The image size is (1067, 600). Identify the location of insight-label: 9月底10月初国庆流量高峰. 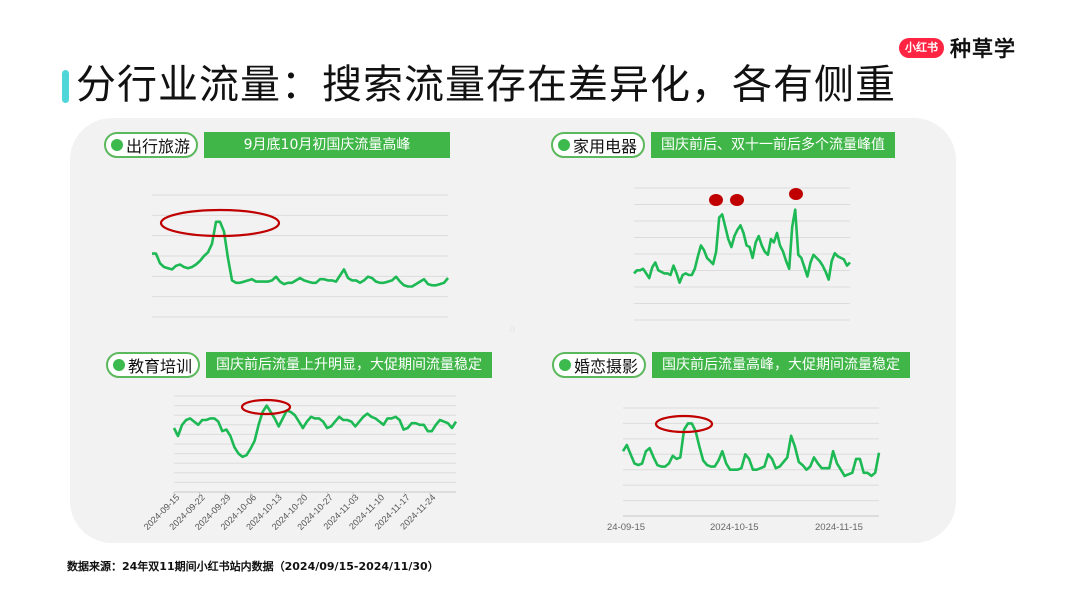
(327, 145).